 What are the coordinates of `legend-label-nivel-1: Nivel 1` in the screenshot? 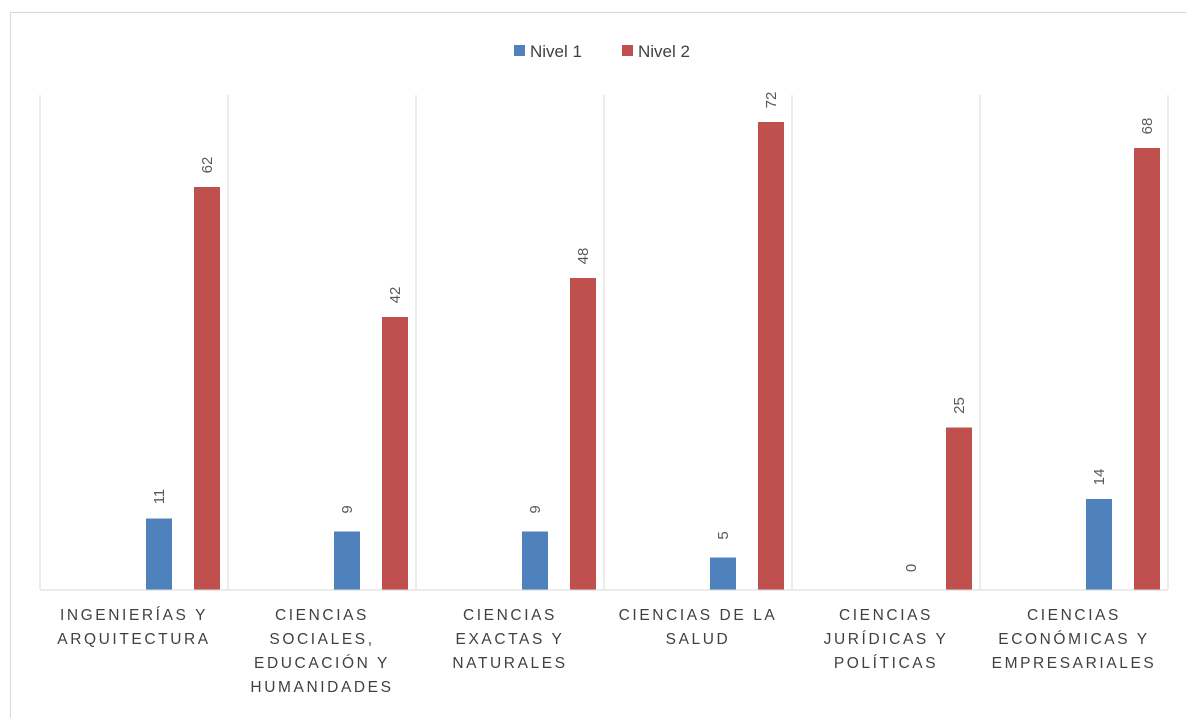 It's located at (556, 51).